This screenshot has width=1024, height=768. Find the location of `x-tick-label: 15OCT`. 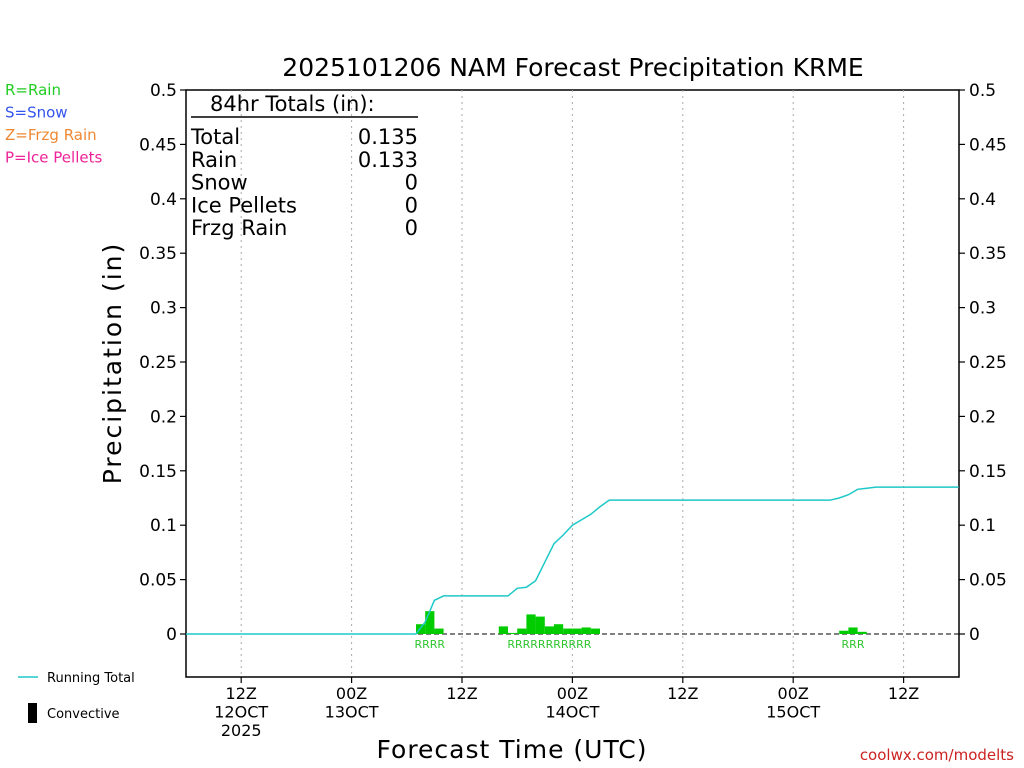

x-tick-label: 15OCT is located at coordinates (793, 712).